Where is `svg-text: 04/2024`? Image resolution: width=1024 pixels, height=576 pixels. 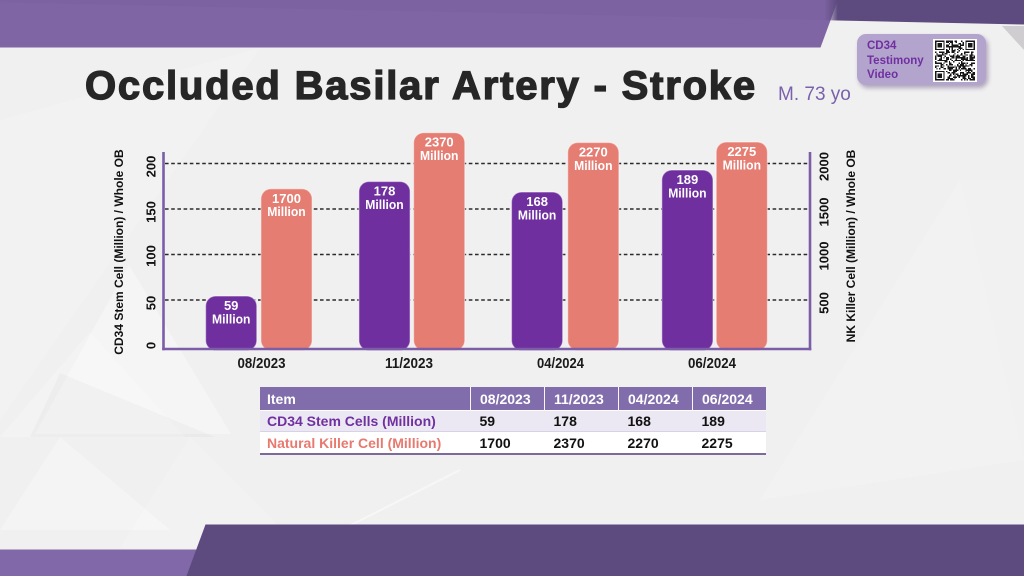
svg-text: 04/2024 is located at coordinates (560, 364).